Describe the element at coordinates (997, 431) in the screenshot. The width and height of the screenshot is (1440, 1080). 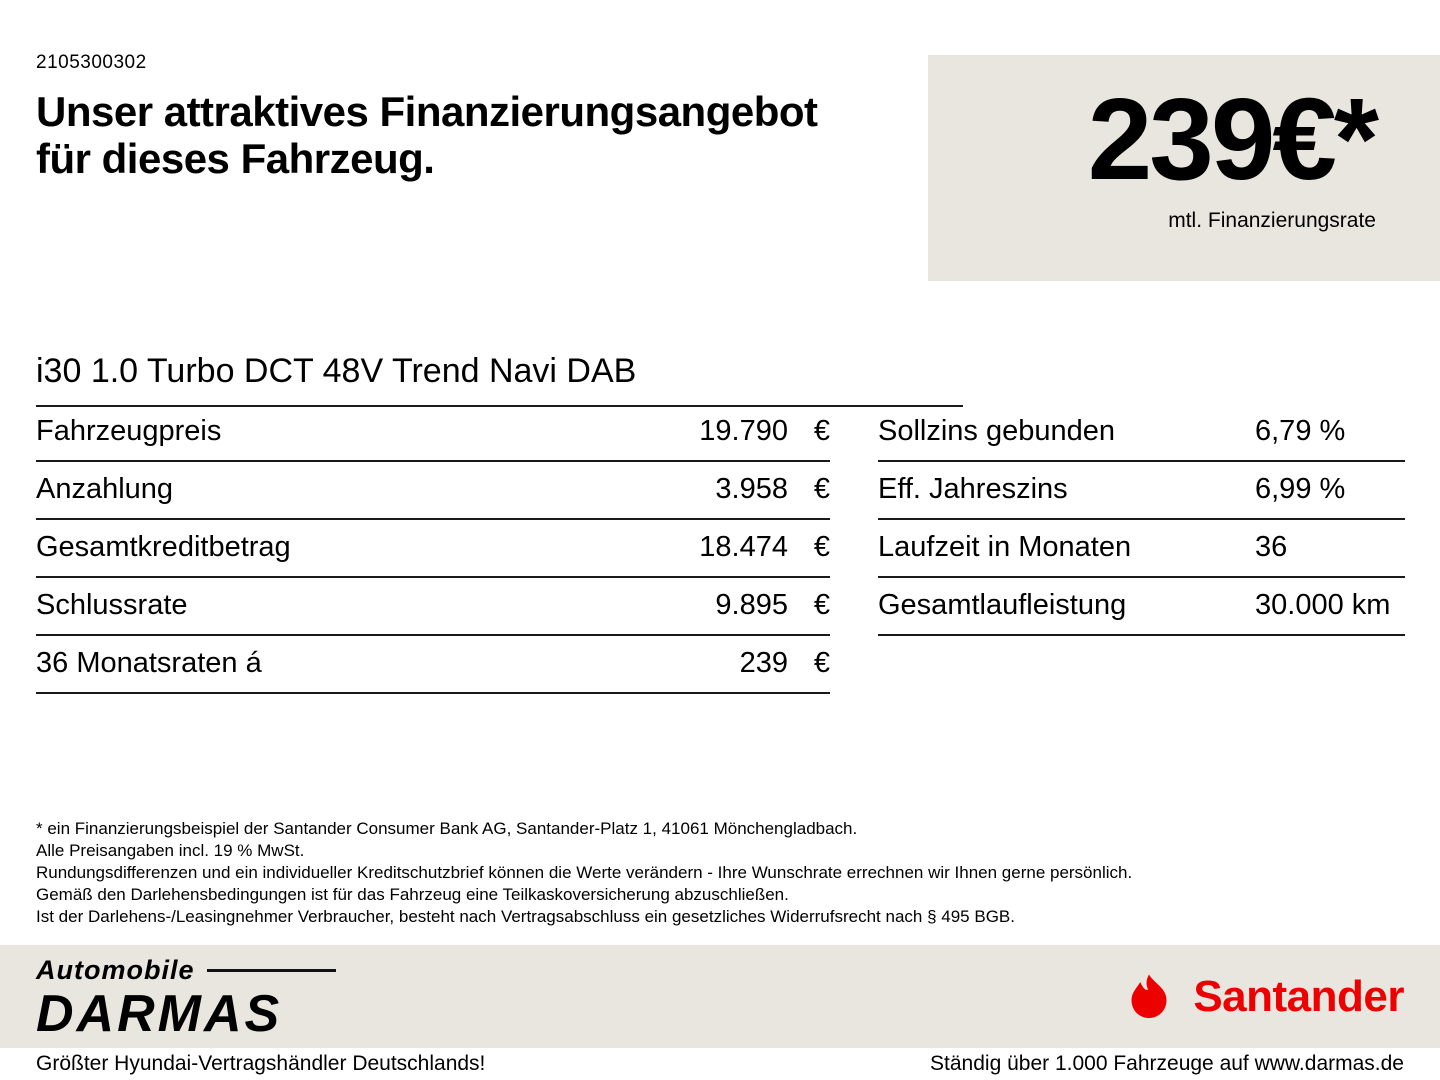
I see `row-label: Sollzins gebunden` at that location.